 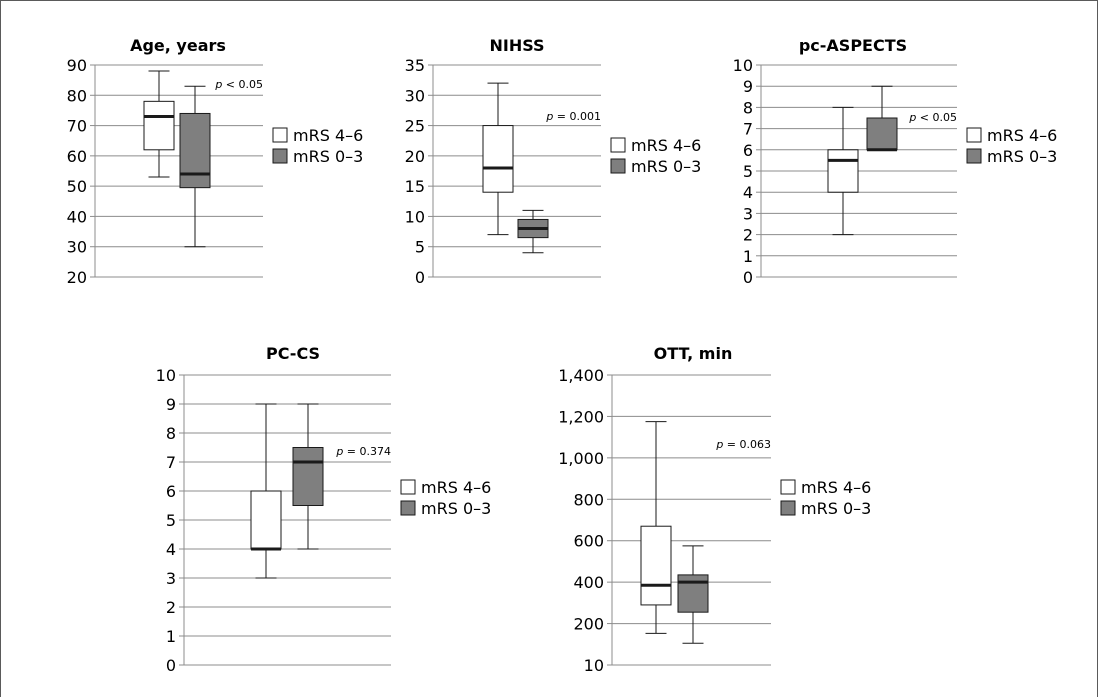 I want to click on tick-label: 400, so click(x=588, y=582).